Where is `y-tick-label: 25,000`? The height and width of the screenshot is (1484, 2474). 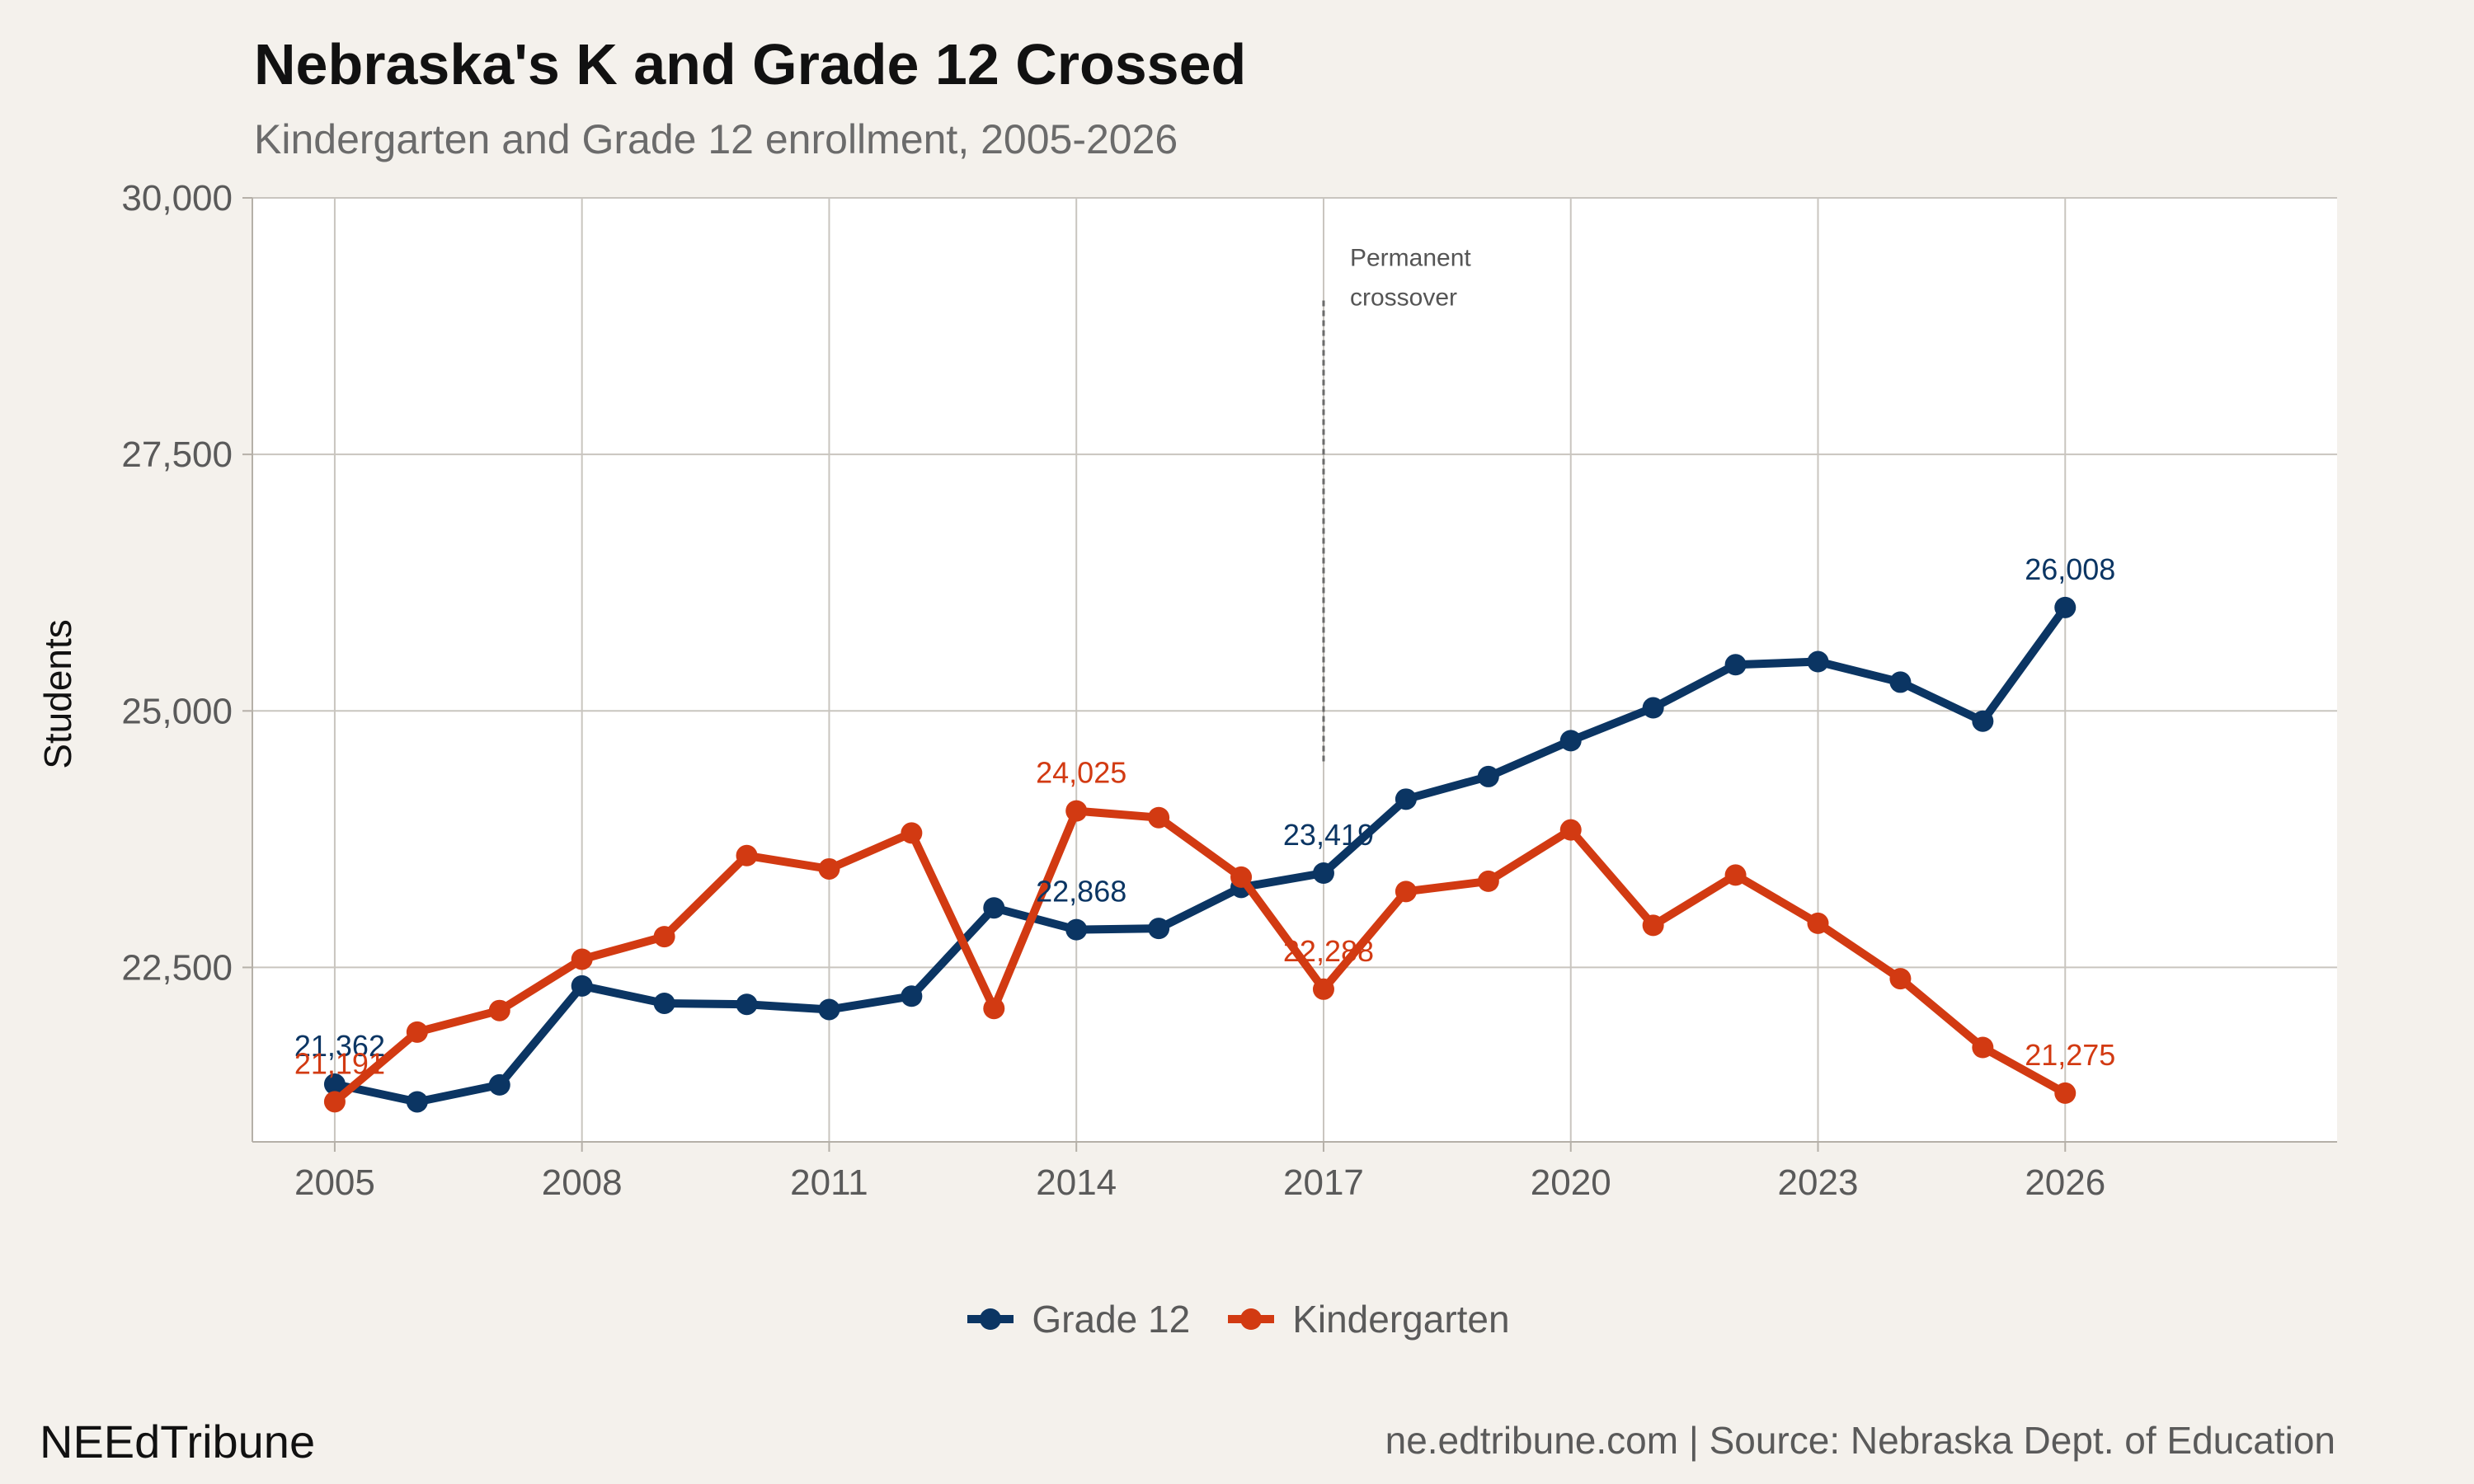 y-tick-label: 25,000 is located at coordinates (177, 711).